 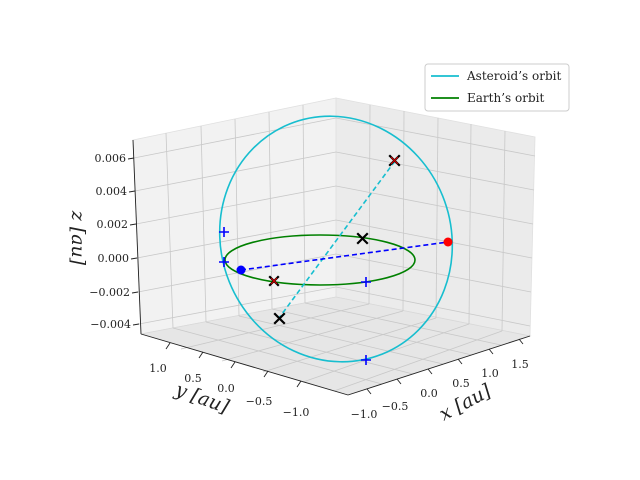 What do you see at coordinates (395, 406) in the screenshot?
I see `x-tick-label: −0.5` at bounding box center [395, 406].